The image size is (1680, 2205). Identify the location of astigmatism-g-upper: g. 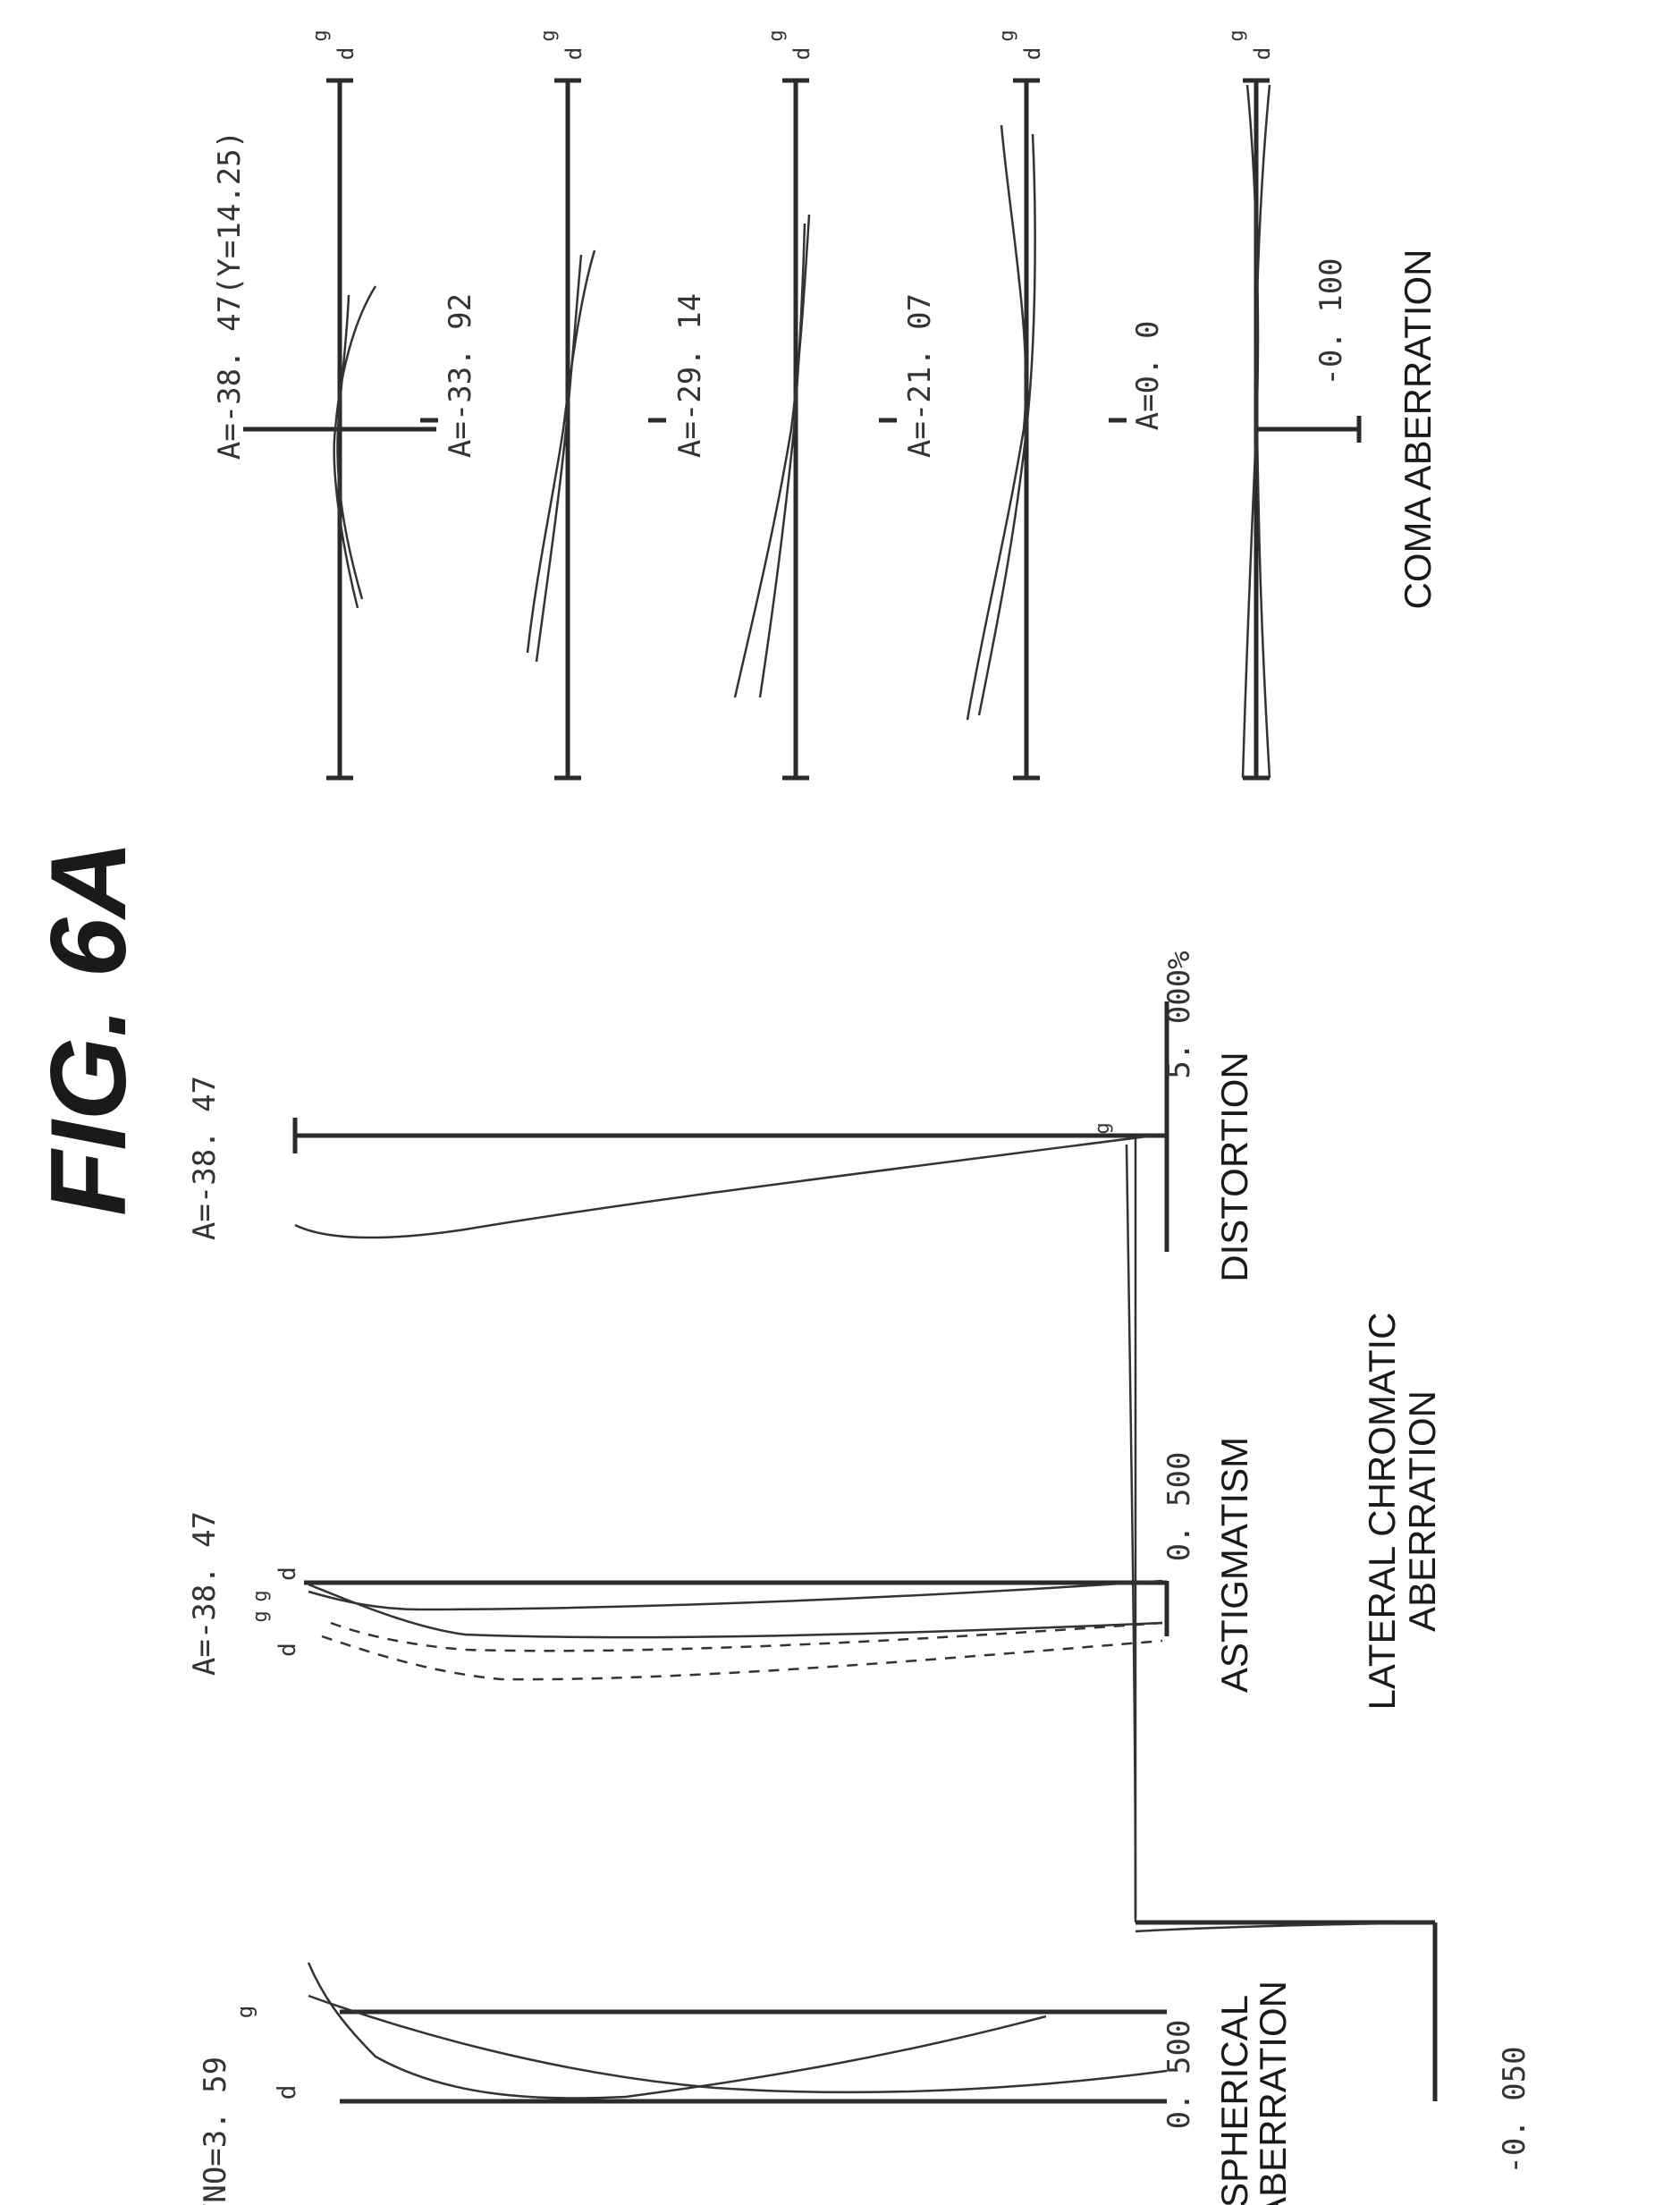
(260, 1595).